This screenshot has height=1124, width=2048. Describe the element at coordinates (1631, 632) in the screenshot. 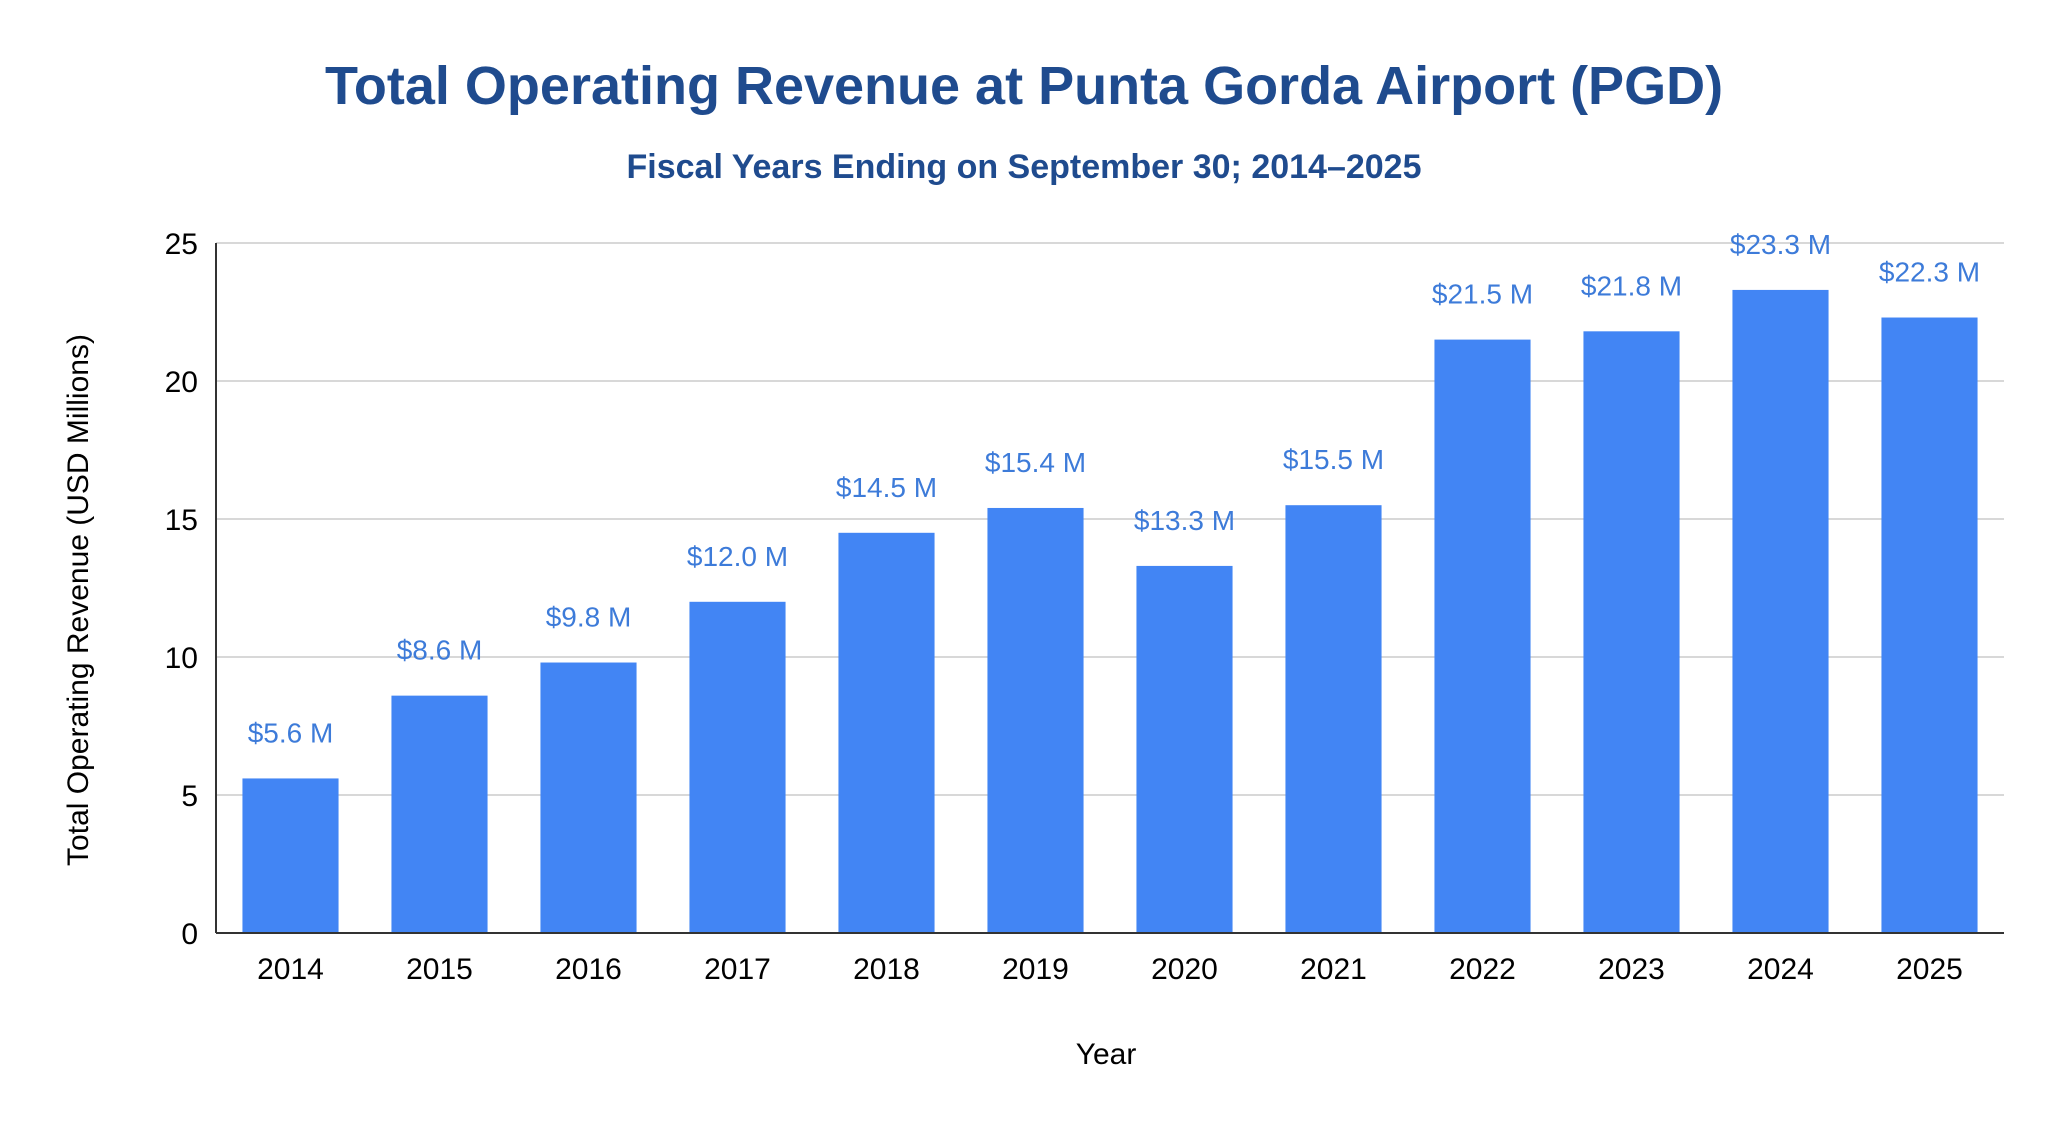

I see `bar-2023` at that location.